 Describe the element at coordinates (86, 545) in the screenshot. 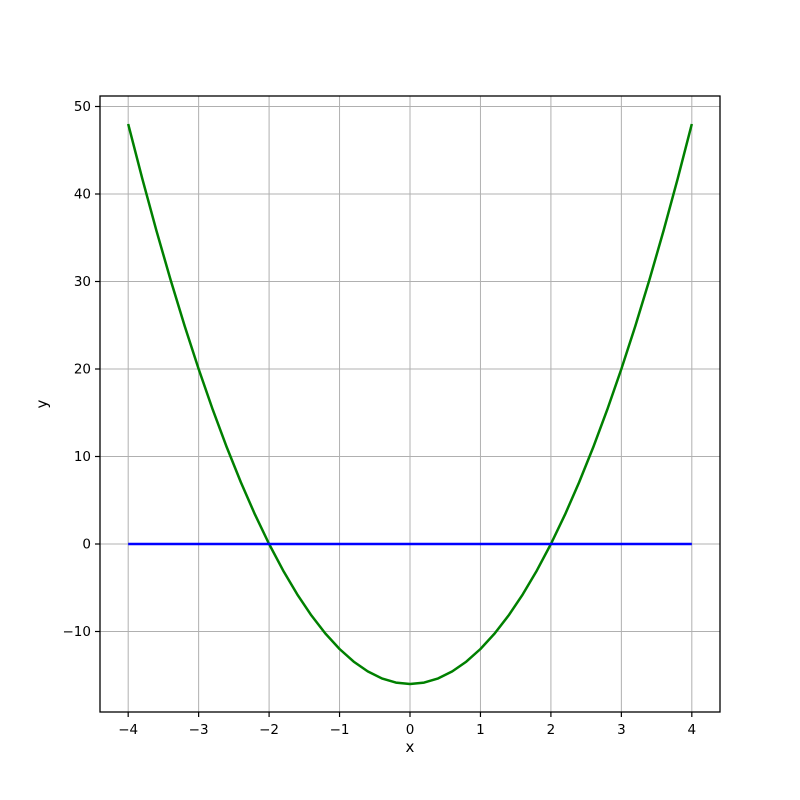

I see `y-tick-label: 0` at that location.